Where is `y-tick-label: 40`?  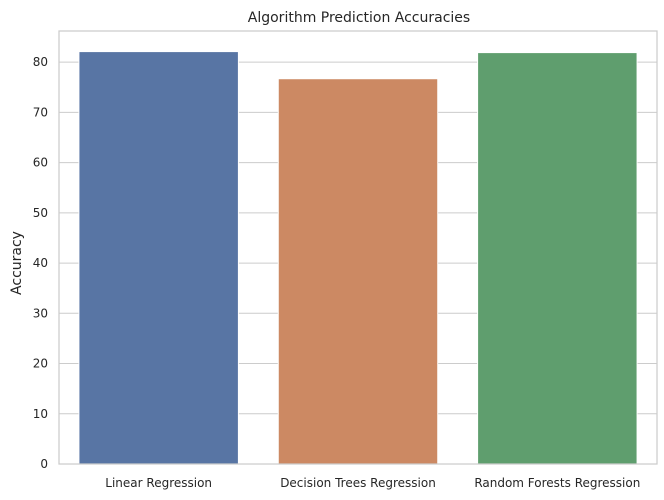
y-tick-label: 40 is located at coordinates (40, 263).